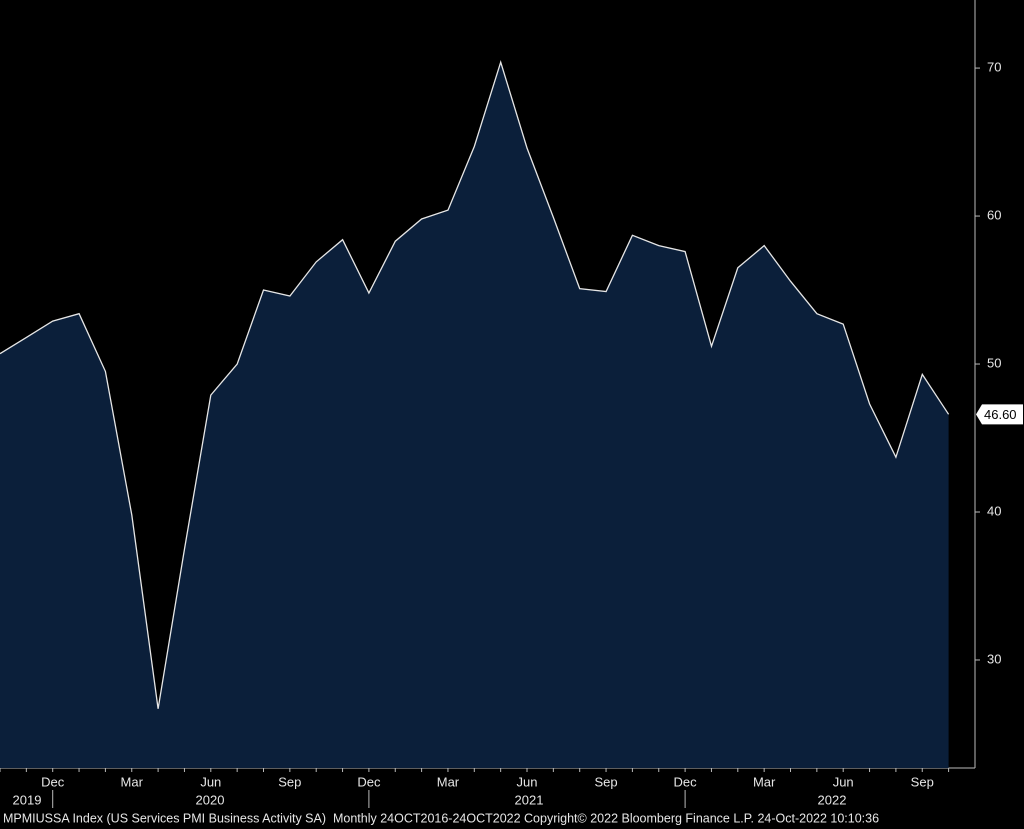 The image size is (1024, 829). I want to click on year-label: 2021, so click(529, 799).